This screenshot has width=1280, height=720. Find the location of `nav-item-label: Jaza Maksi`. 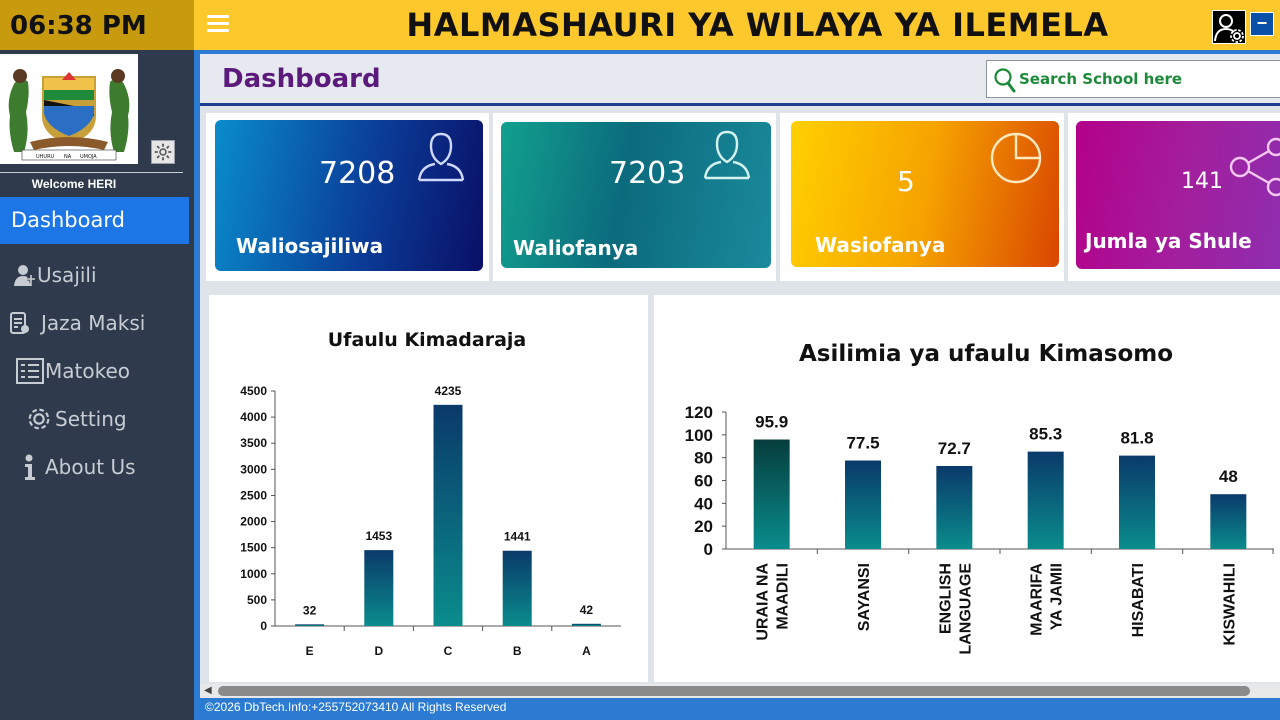

nav-item-label: Jaza Maksi is located at coordinates (93, 323).